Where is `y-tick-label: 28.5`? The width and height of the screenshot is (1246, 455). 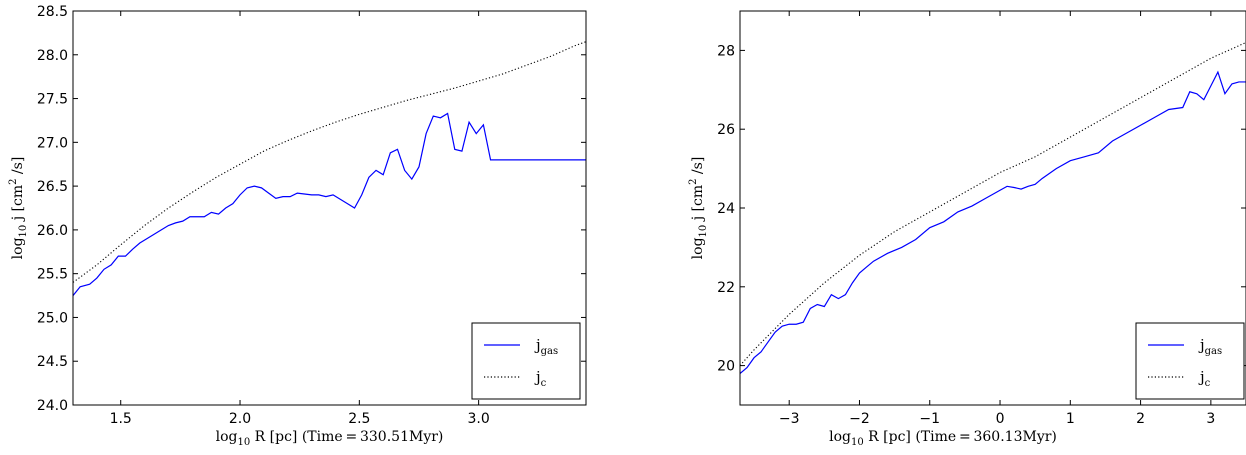
y-tick-label: 28.5 is located at coordinates (52, 12).